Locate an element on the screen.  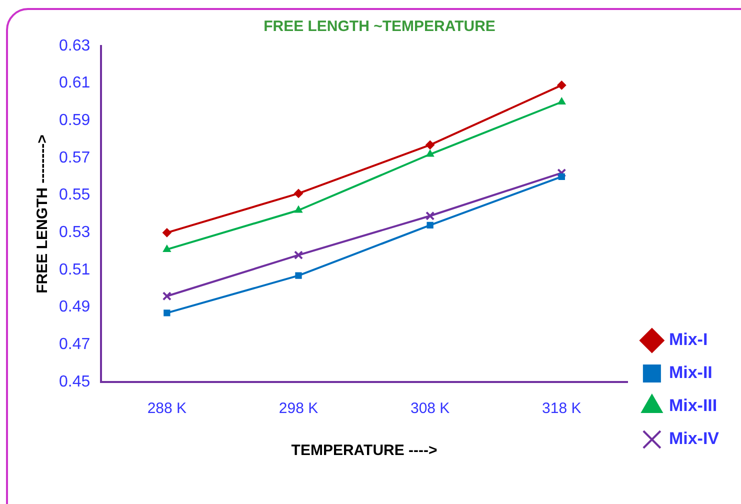
legend-label: Mix-I is located at coordinates (688, 340).